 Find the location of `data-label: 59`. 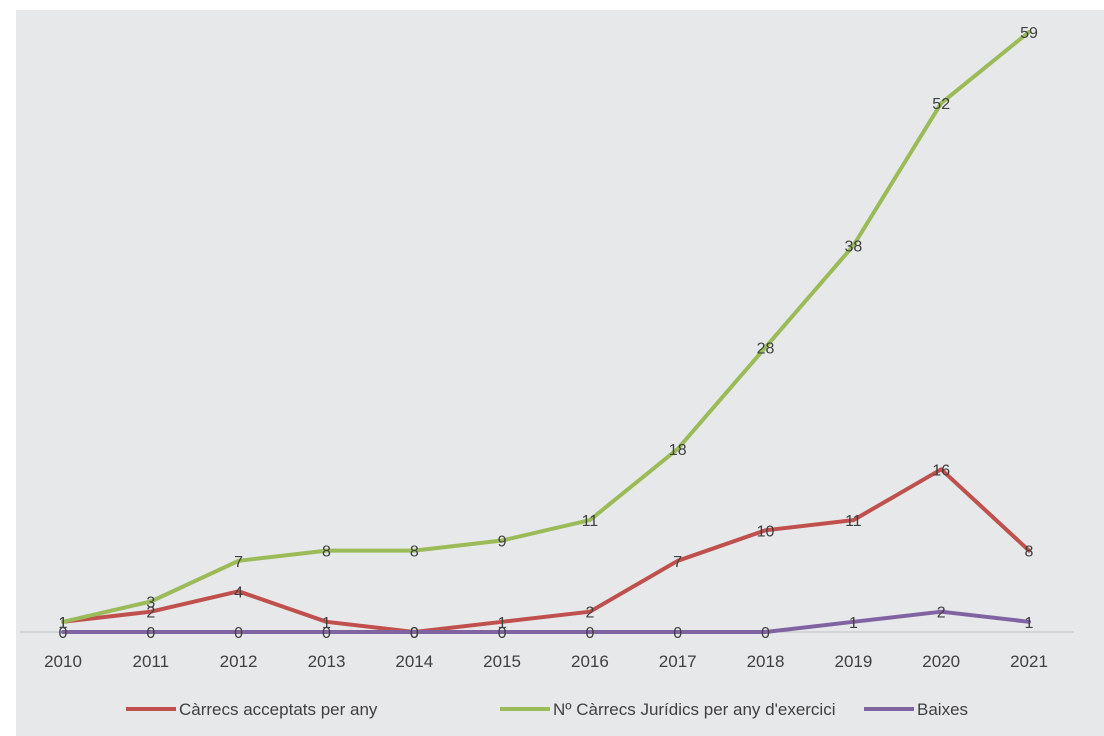

data-label: 59 is located at coordinates (1029, 33).